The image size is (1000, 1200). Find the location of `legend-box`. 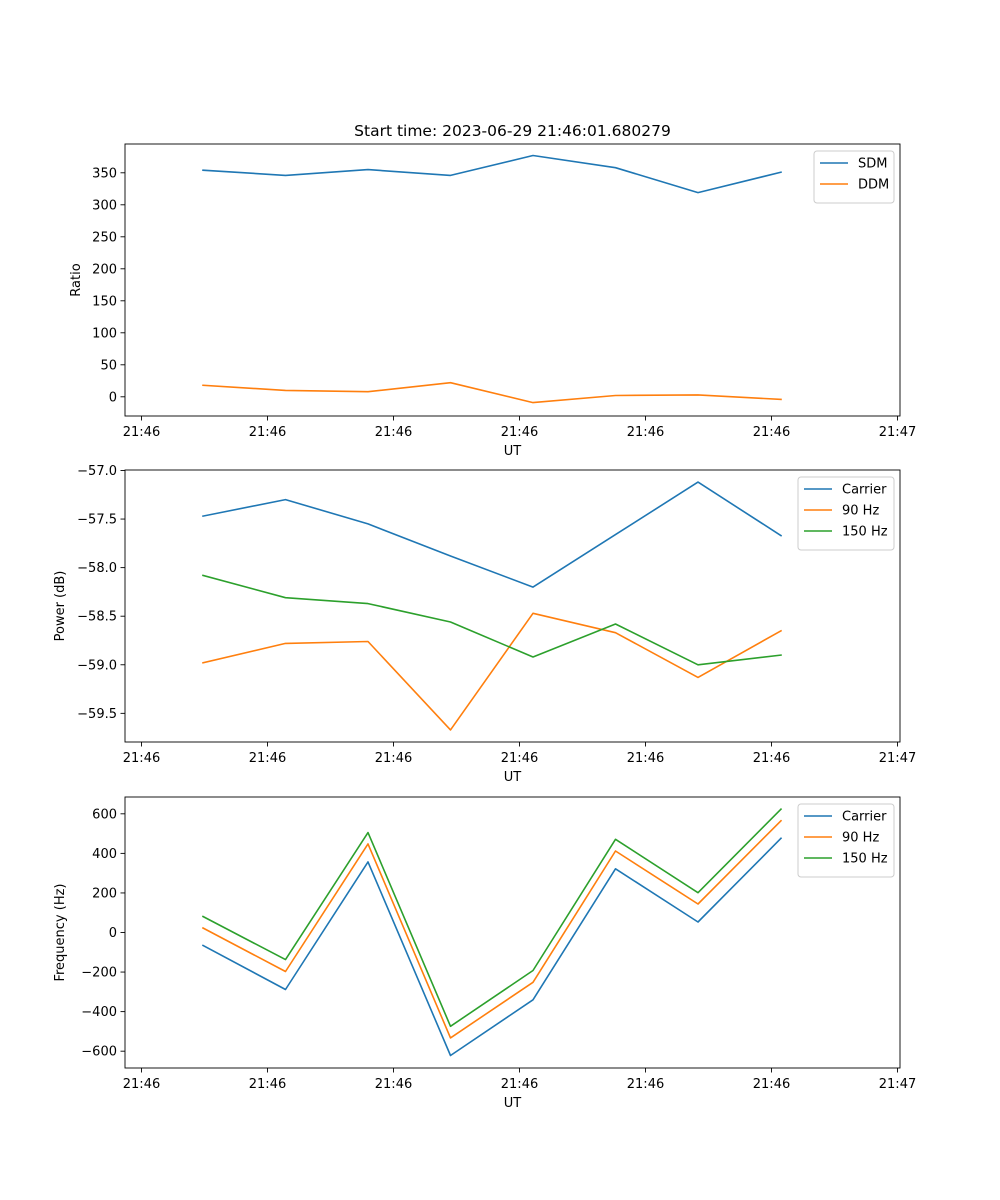

legend-box is located at coordinates (854, 177).